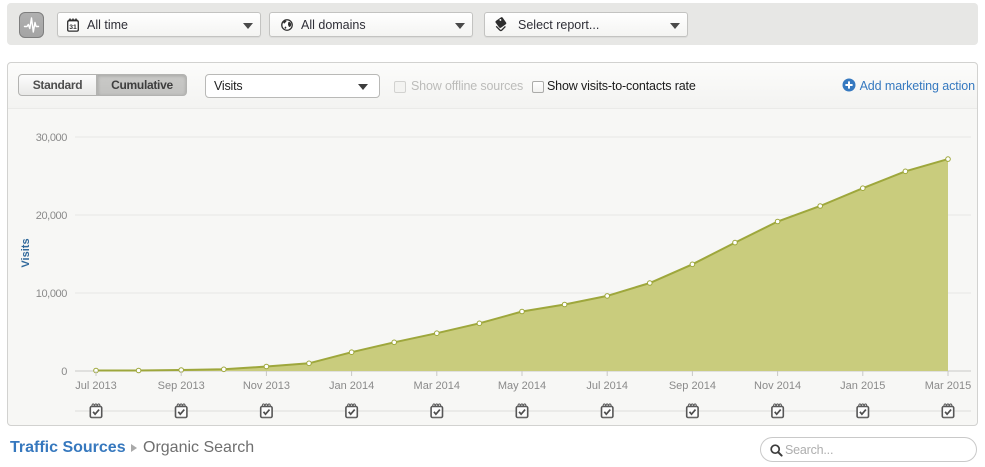 This screenshot has width=985, height=467. What do you see at coordinates (266, 386) in the screenshot?
I see `svg-text: Nov 2013` at bounding box center [266, 386].